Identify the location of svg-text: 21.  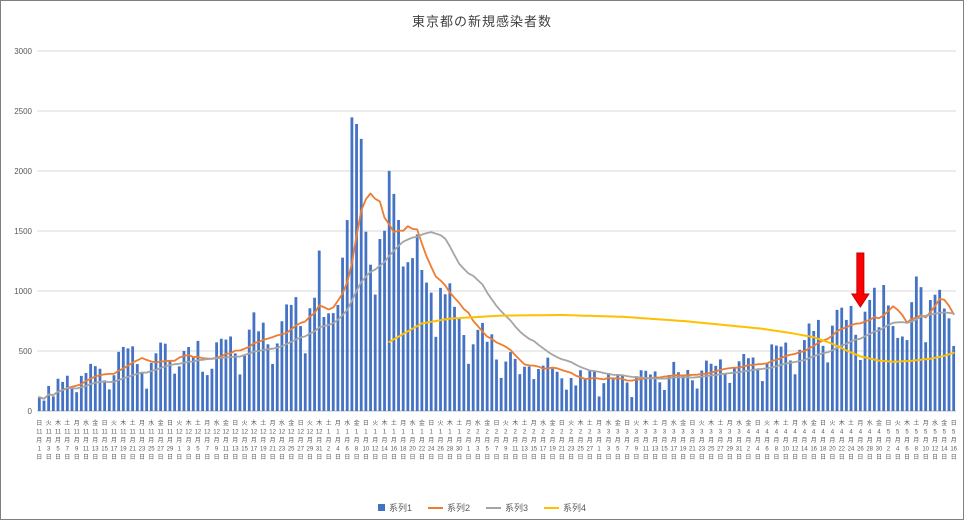
(132, 450).